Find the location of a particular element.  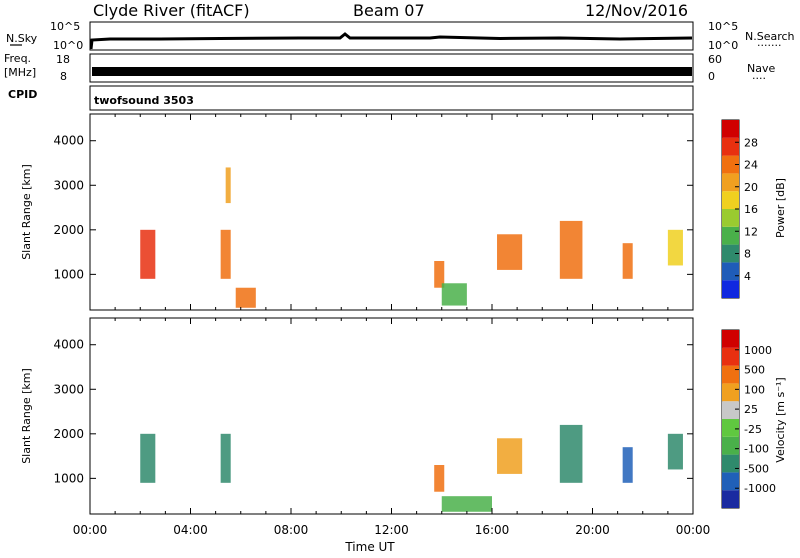

freq-frame is located at coordinates (391, 68).